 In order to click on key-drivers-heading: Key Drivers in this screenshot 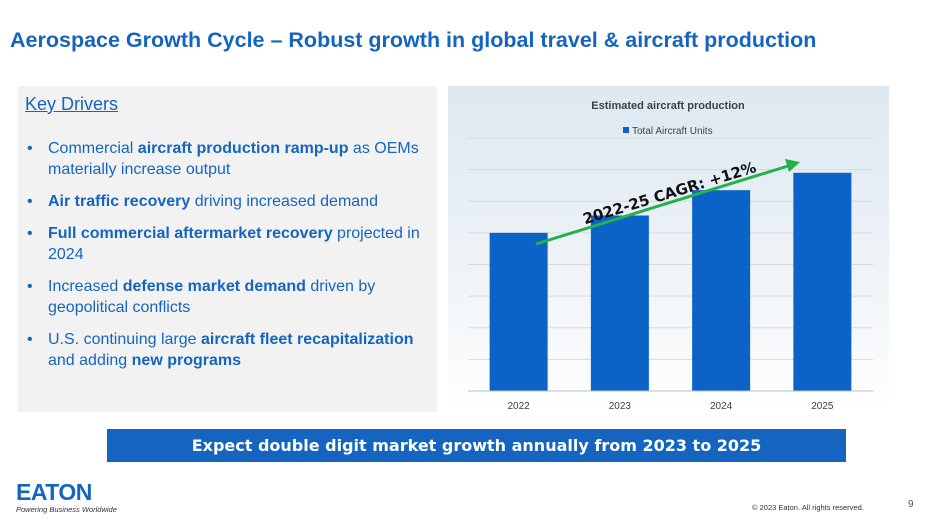, I will do `click(72, 104)`.